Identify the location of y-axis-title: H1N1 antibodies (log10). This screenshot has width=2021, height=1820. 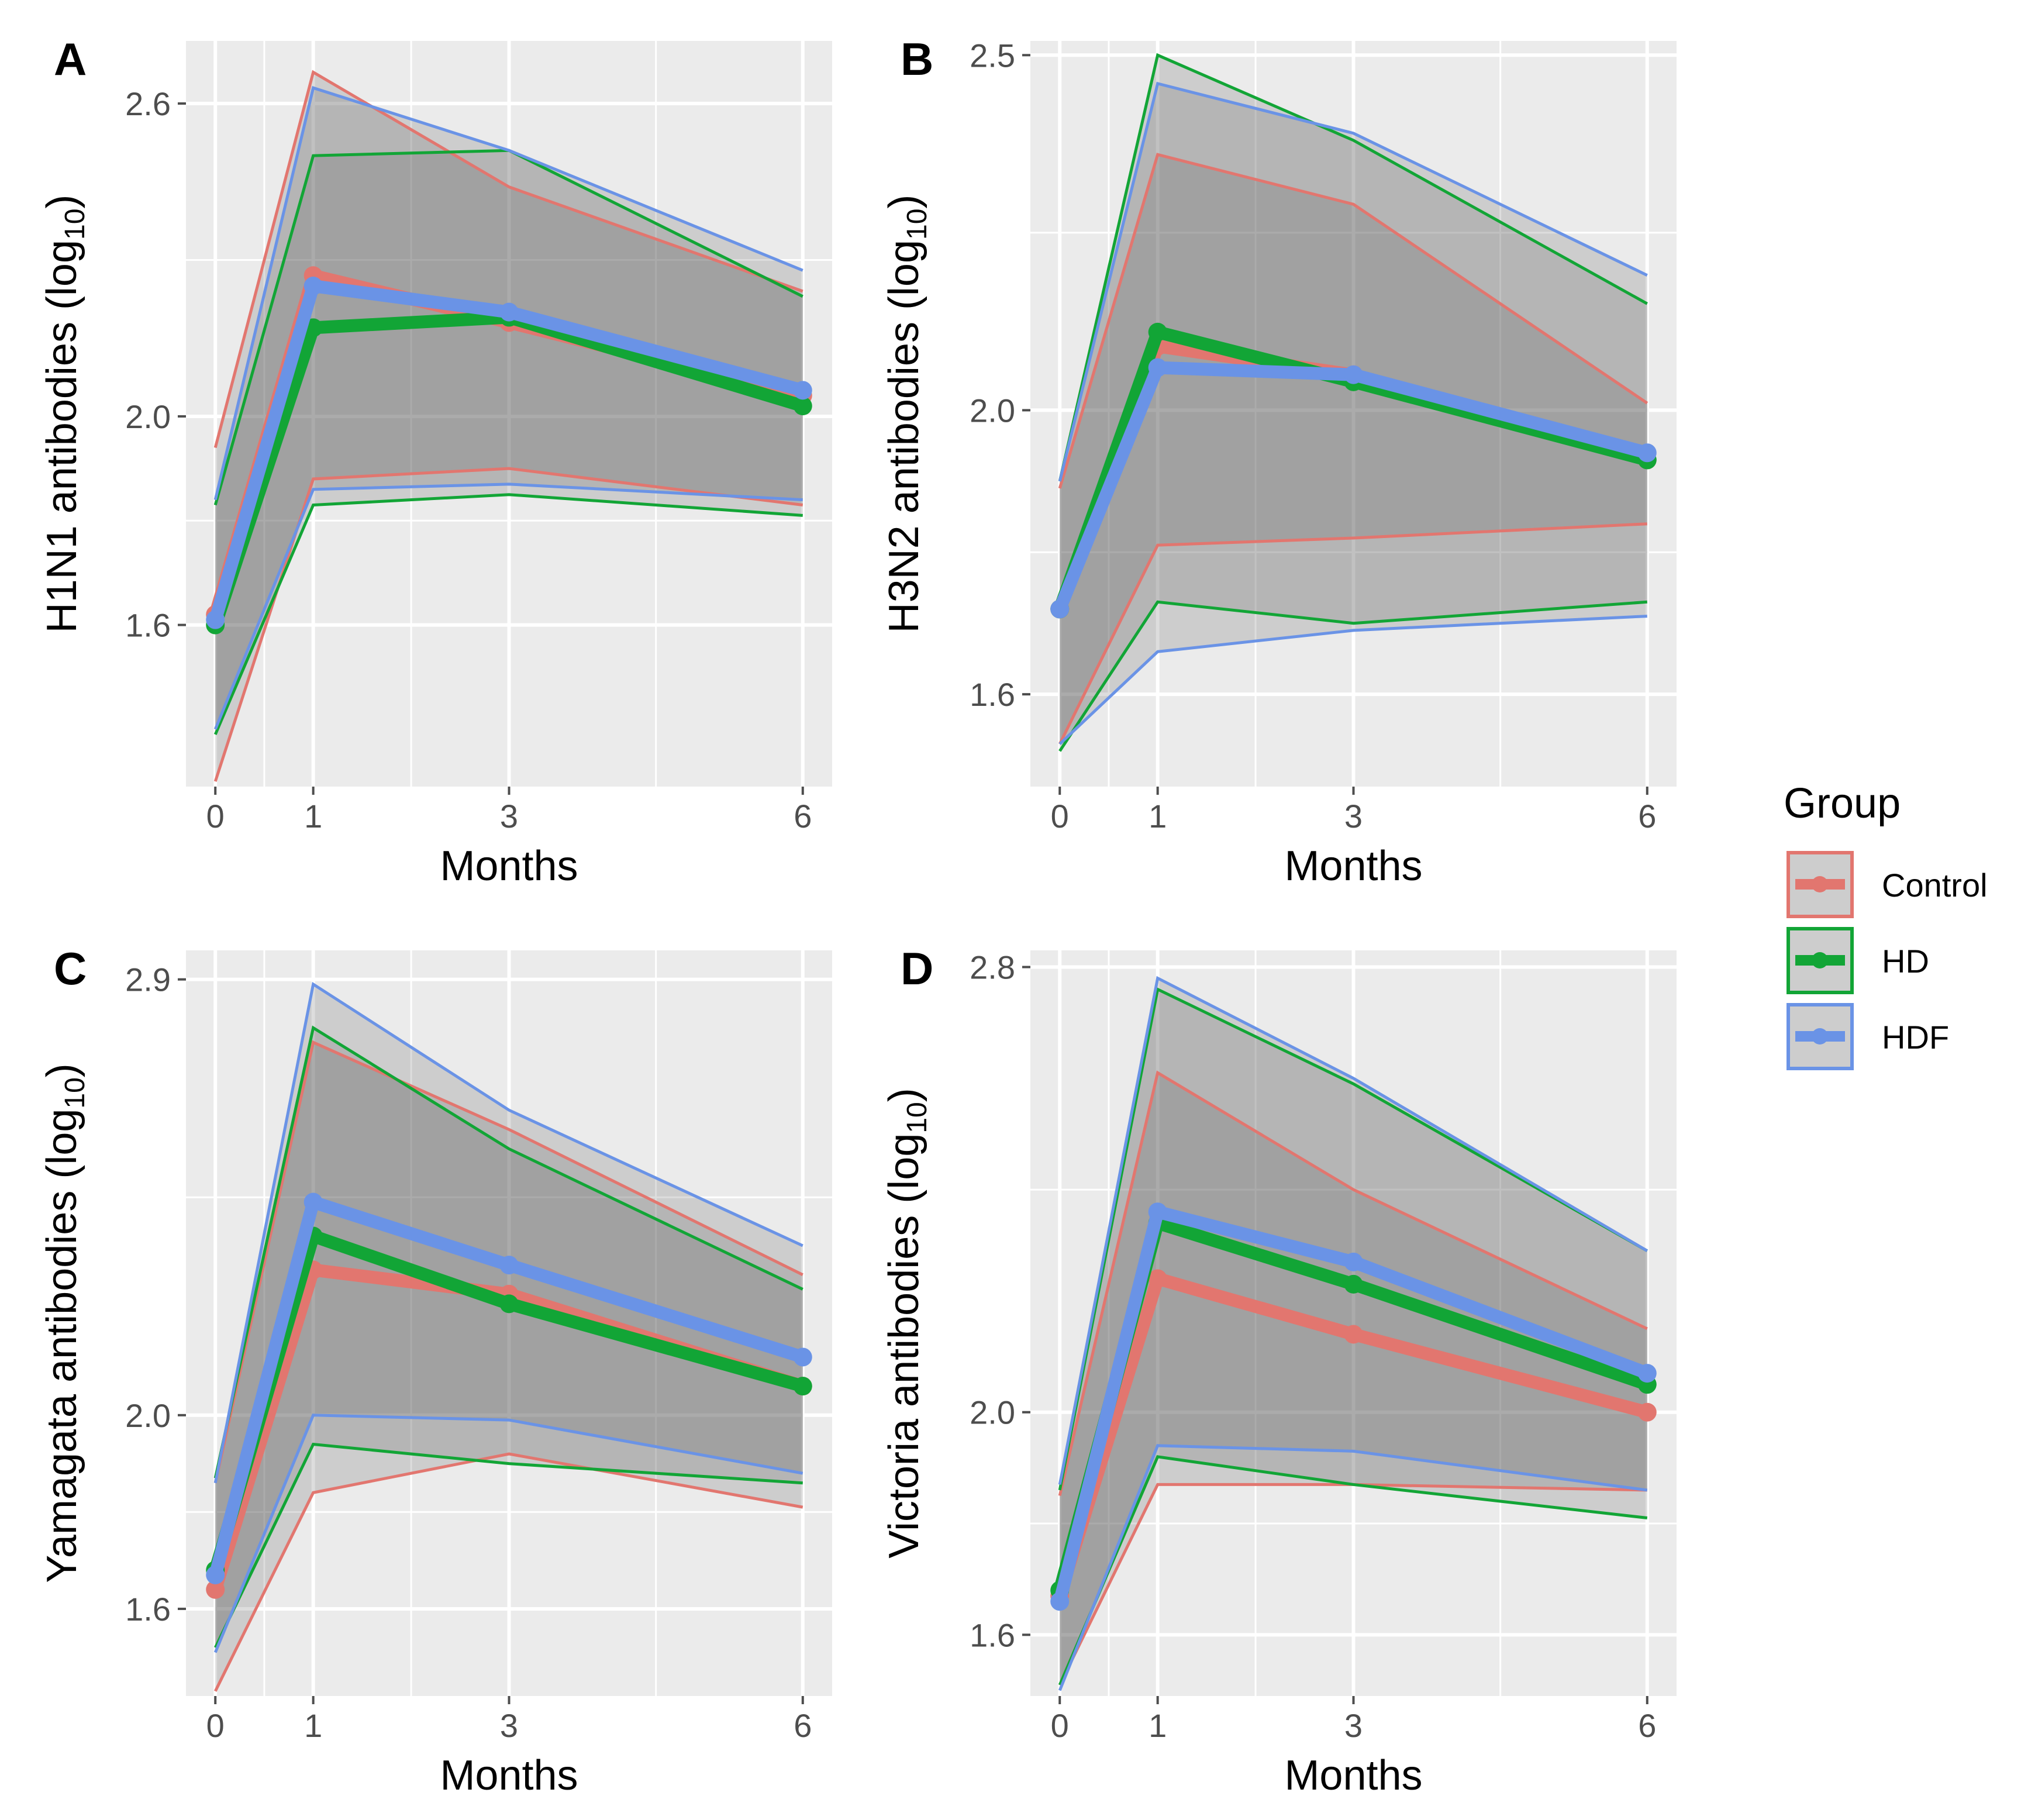
(65, 414).